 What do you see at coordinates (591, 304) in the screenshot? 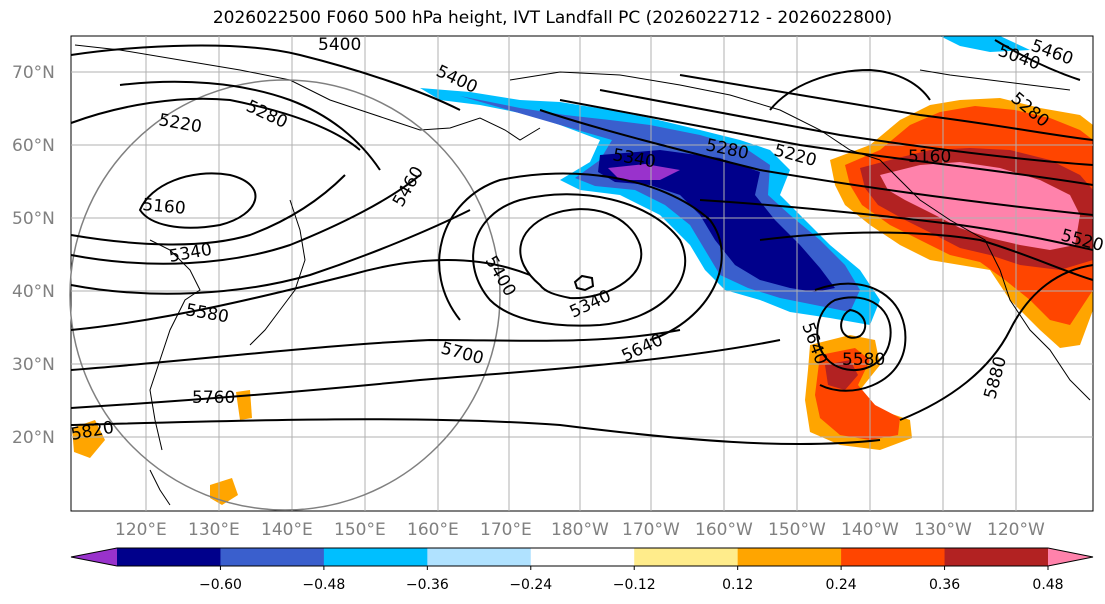
I see `contour-label: 5340` at bounding box center [591, 304].